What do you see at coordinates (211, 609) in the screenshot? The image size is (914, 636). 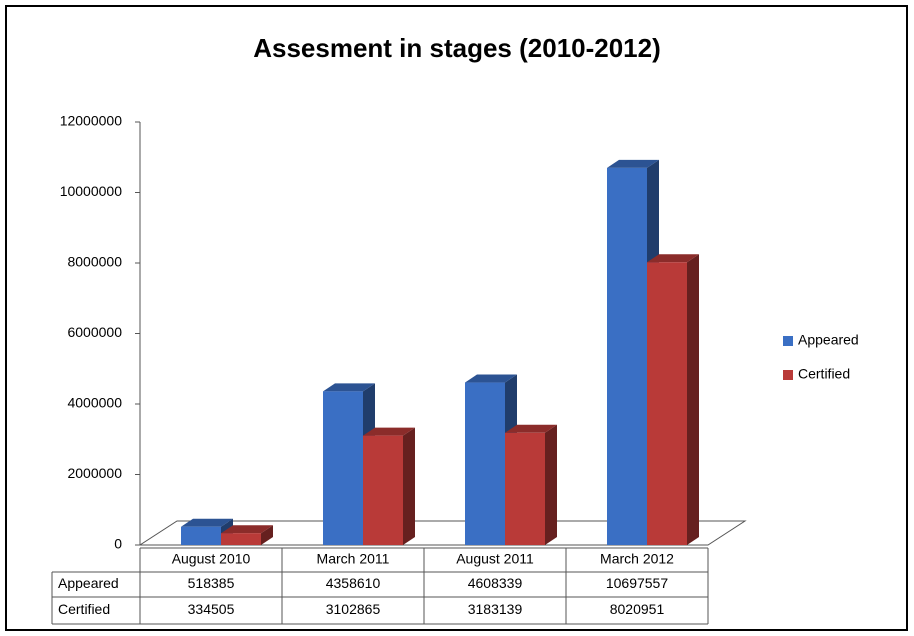 I see `table-cell: 334505` at bounding box center [211, 609].